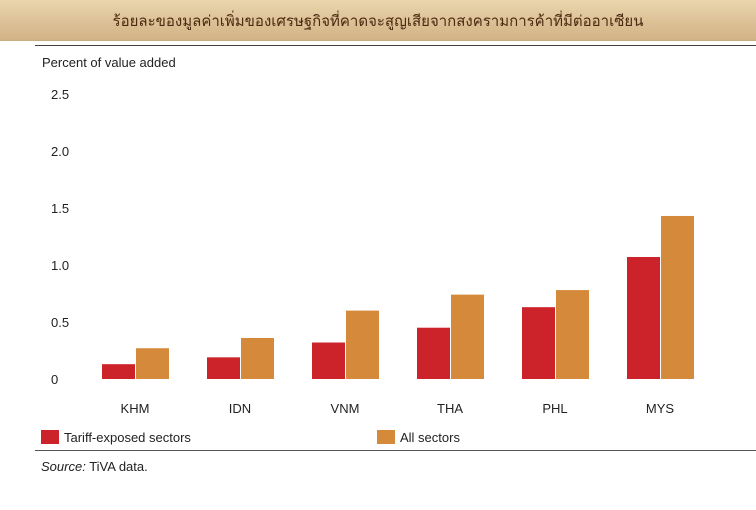  Describe the element at coordinates (60, 322) in the screenshot. I see `y-tick-label: 0.5` at that location.